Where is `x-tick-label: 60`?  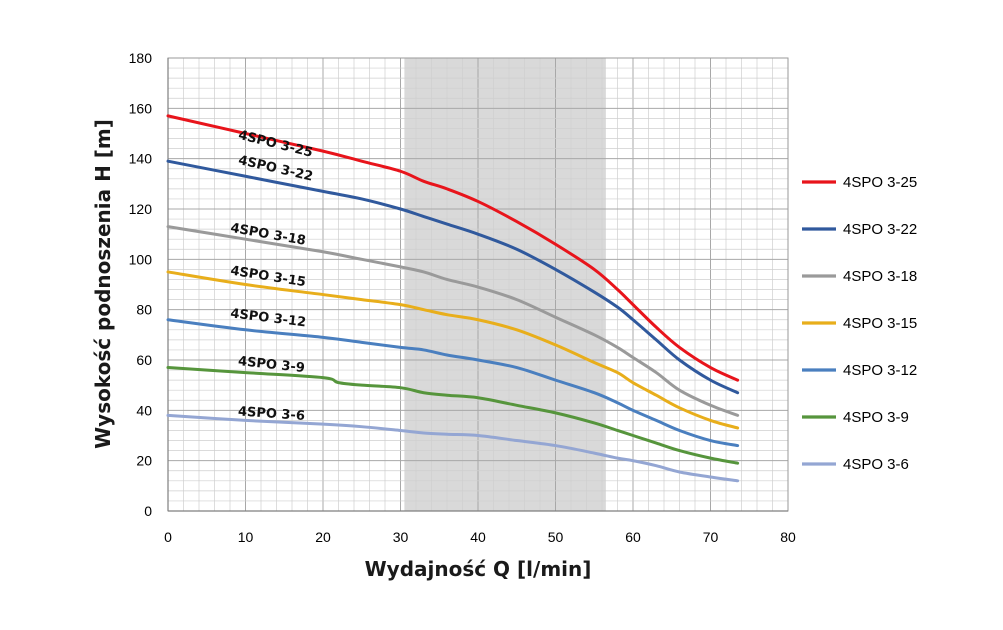 x-tick-label: 60 is located at coordinates (633, 537).